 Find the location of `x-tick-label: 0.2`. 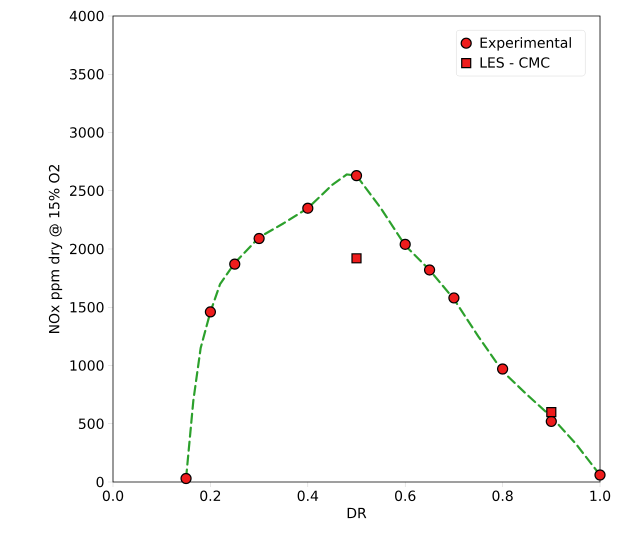

x-tick-label: 0.2 is located at coordinates (210, 496).